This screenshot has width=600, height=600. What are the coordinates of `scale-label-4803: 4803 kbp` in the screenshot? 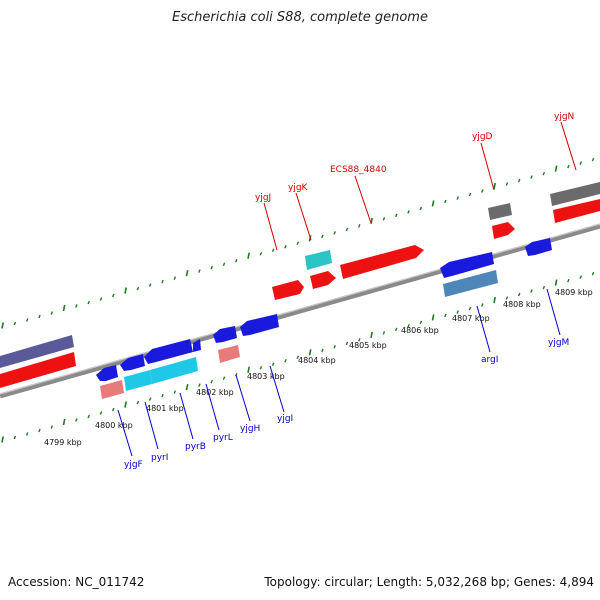 It's located at (266, 376).